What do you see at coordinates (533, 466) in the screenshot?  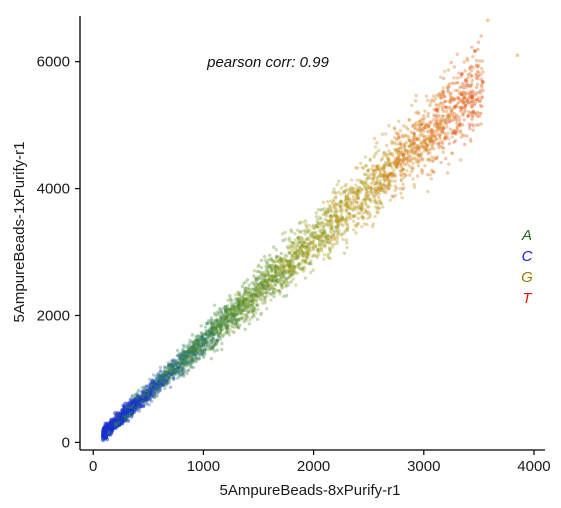 I see `x-tick-label: 4000` at bounding box center [533, 466].